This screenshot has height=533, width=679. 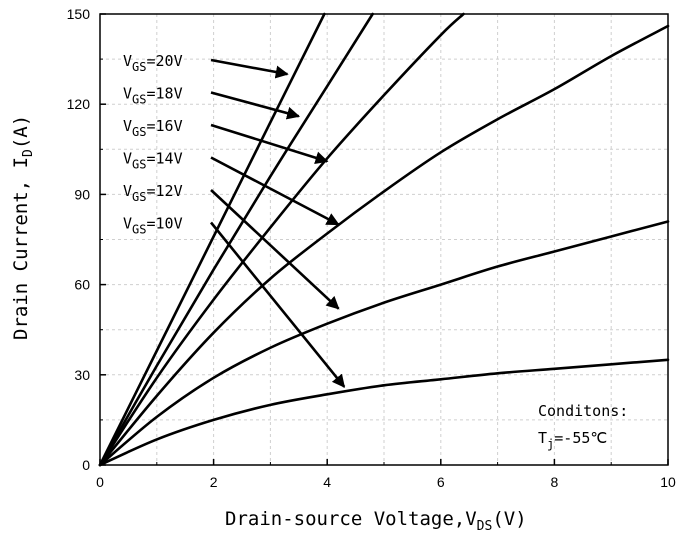 I want to click on x-tick-label: 6, so click(x=441, y=482).